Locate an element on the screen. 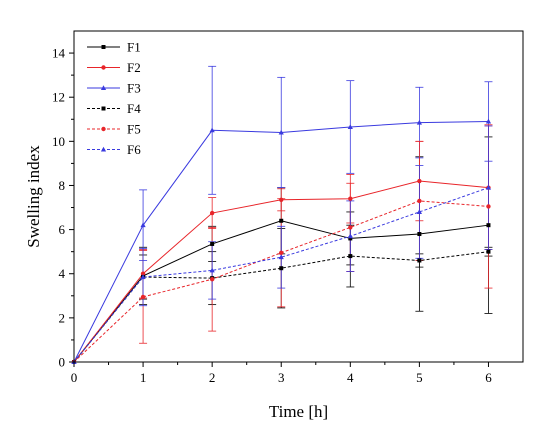 The height and width of the screenshot is (431, 550). x-tick-label: 1 is located at coordinates (143, 377).